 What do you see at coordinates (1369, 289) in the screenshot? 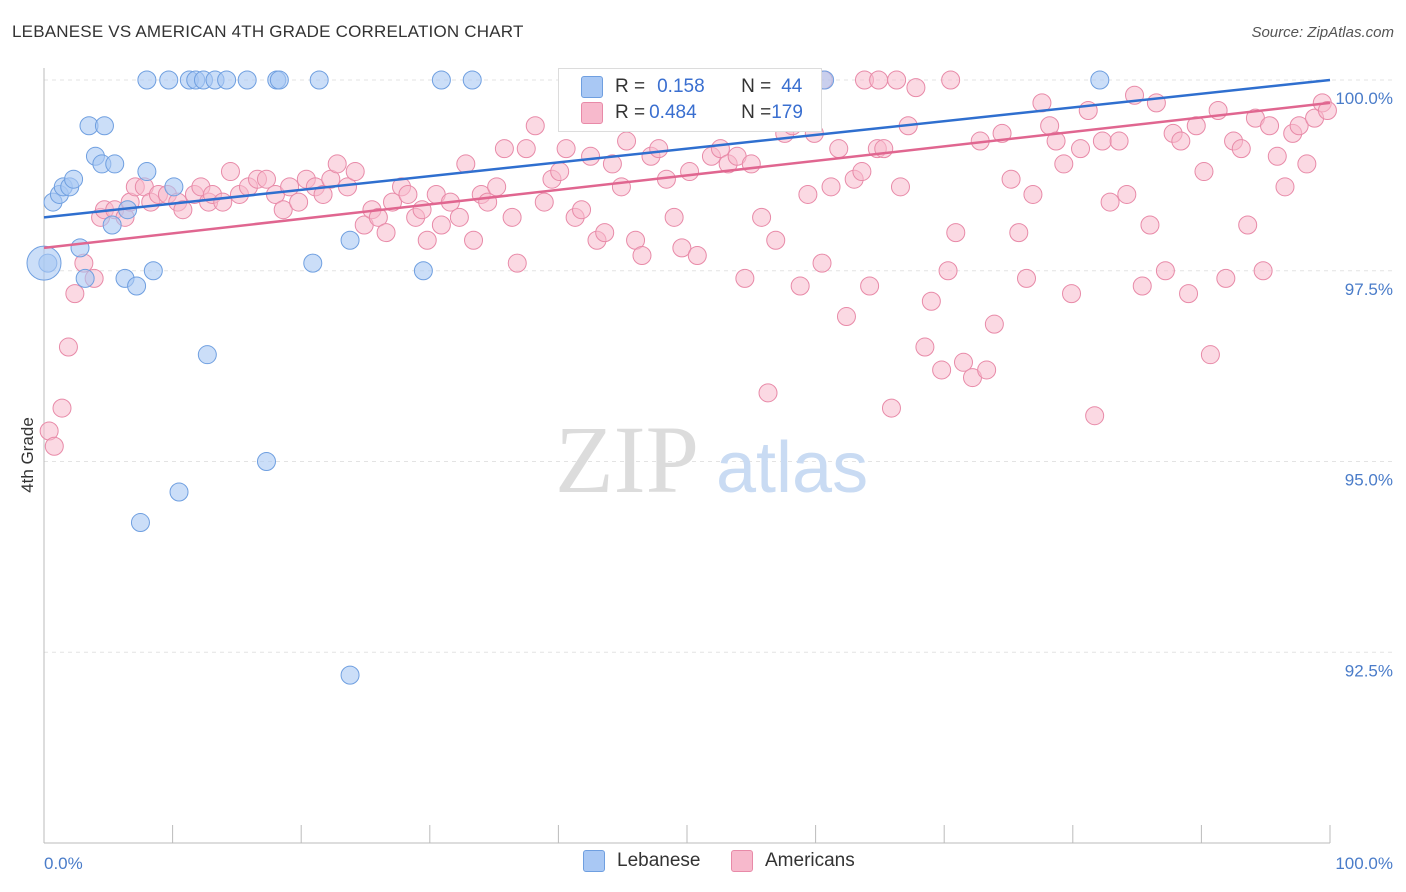
I see `y-tick-label: 97.5%` at bounding box center [1369, 289].